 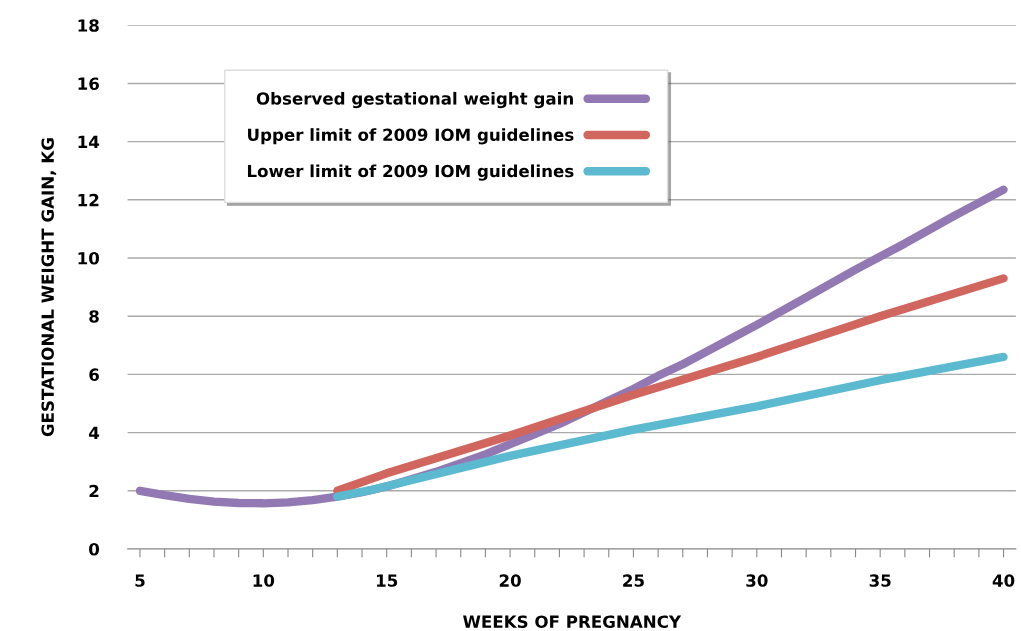 I want to click on legend-label: Upper limit of 2009 IOM guidelines, so click(x=411, y=136).